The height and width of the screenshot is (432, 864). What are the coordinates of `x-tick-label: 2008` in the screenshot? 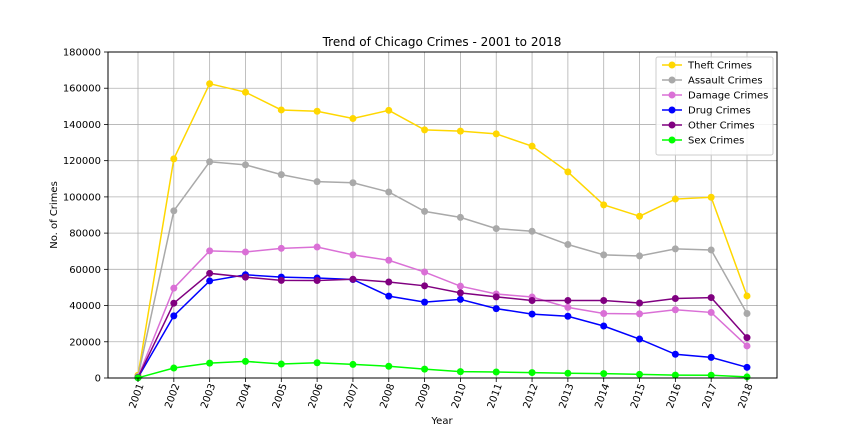 It's located at (387, 396).